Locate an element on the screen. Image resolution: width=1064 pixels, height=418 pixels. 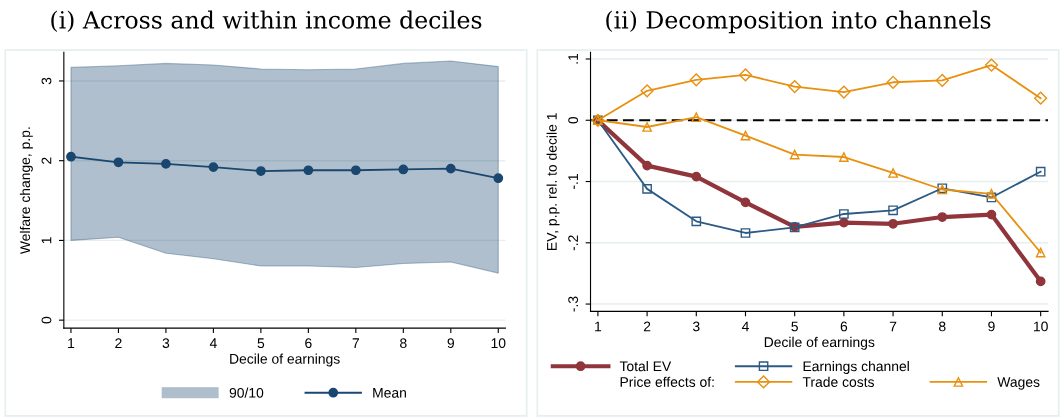
chart-title: (i) Across and within income deciles is located at coordinates (266, 21).